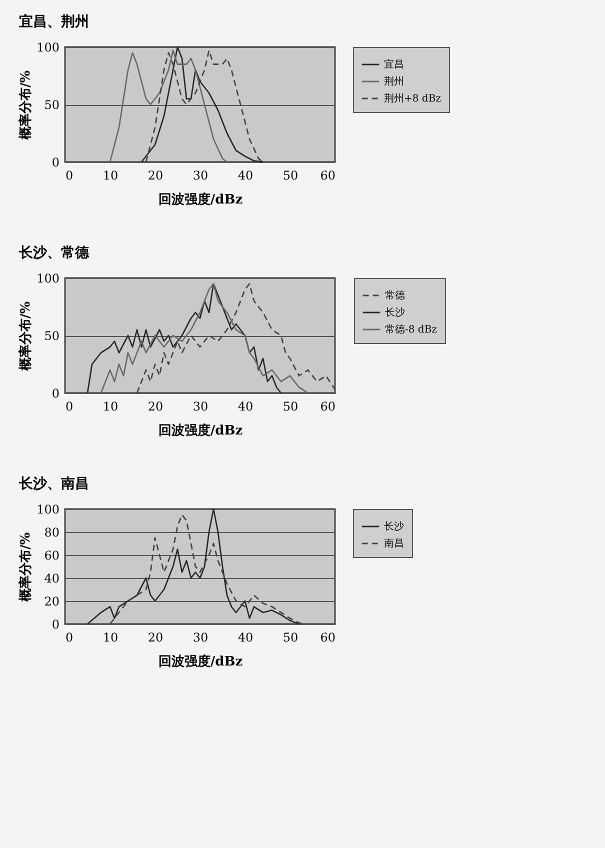 Image resolution: width=605 pixels, height=848 pixels. I want to click on y-tick-label: 40, so click(52, 579).